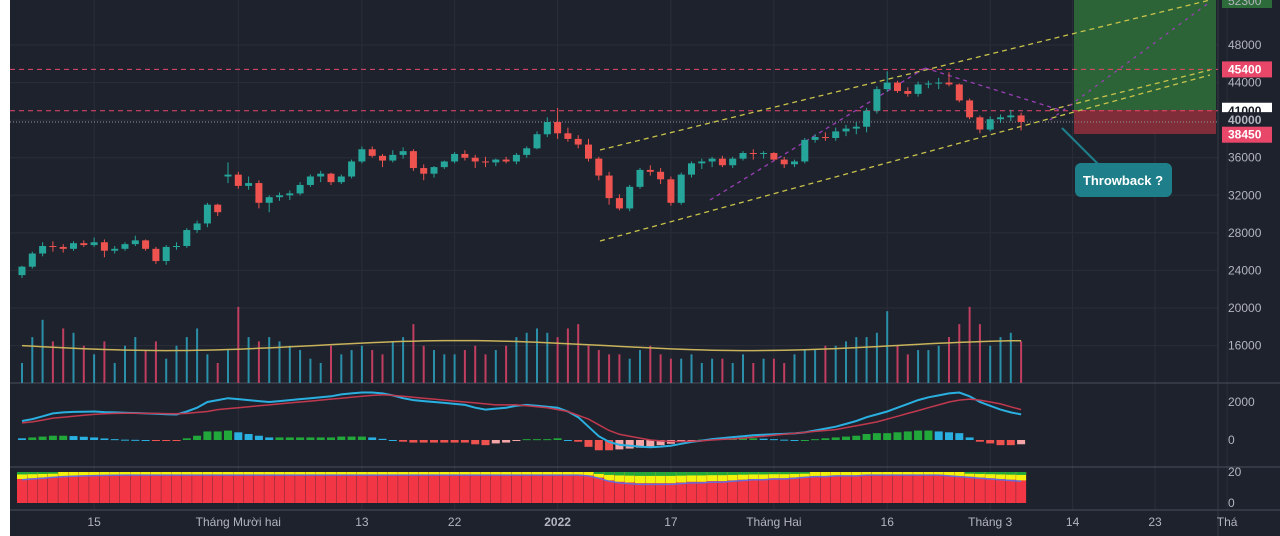 The width and height of the screenshot is (1280, 536). I want to click on channel-upper-line, so click(905, 75).